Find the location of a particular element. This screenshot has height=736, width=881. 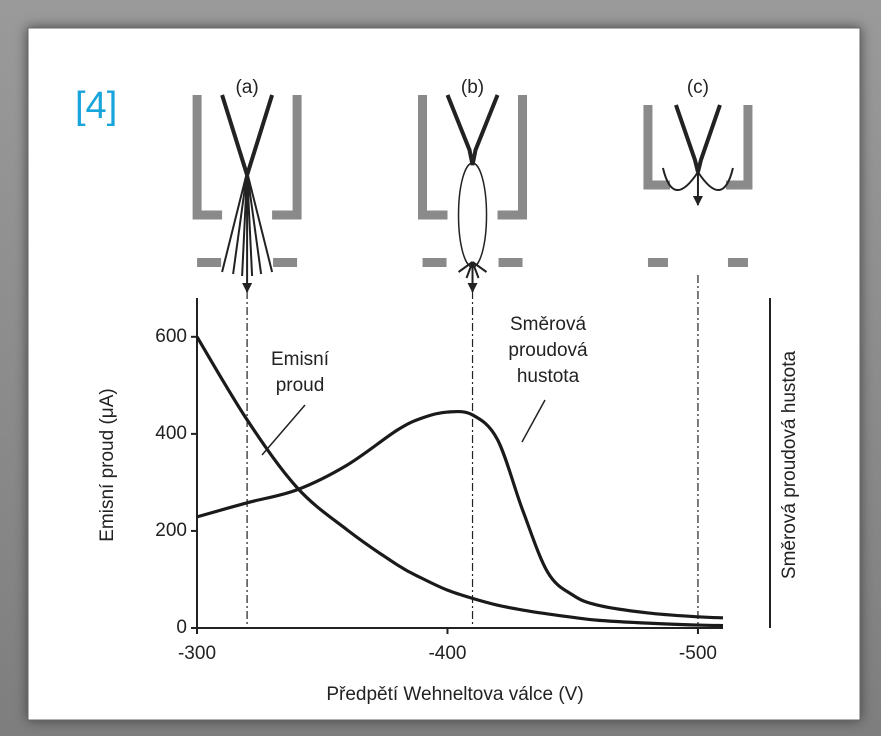

y-tick-label: 0 is located at coordinates (181, 627).